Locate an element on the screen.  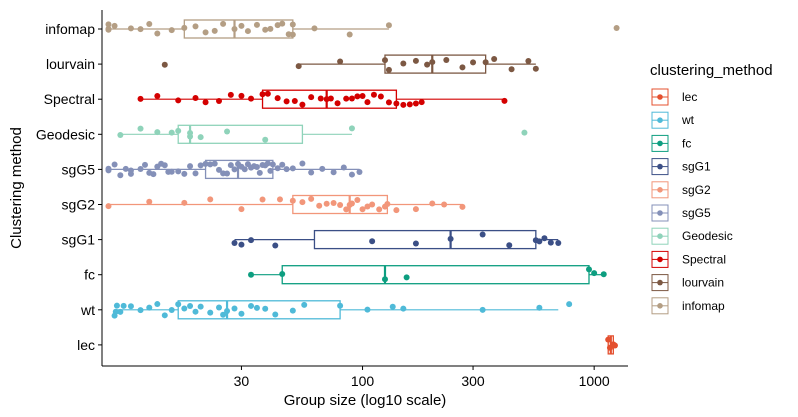
legend-label: lourvain is located at coordinates (703, 283).